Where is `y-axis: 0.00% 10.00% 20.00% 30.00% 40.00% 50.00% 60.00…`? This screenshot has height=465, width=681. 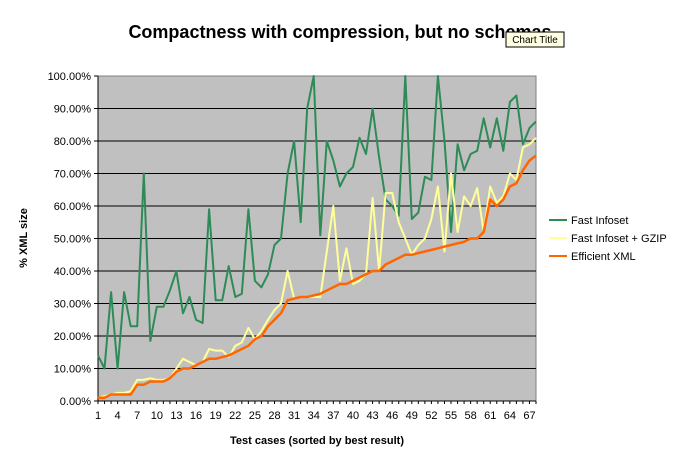 y-axis: 0.00% 10.00% 20.00% 30.00% 40.00% 50.00% 60.00… is located at coordinates (73, 239).